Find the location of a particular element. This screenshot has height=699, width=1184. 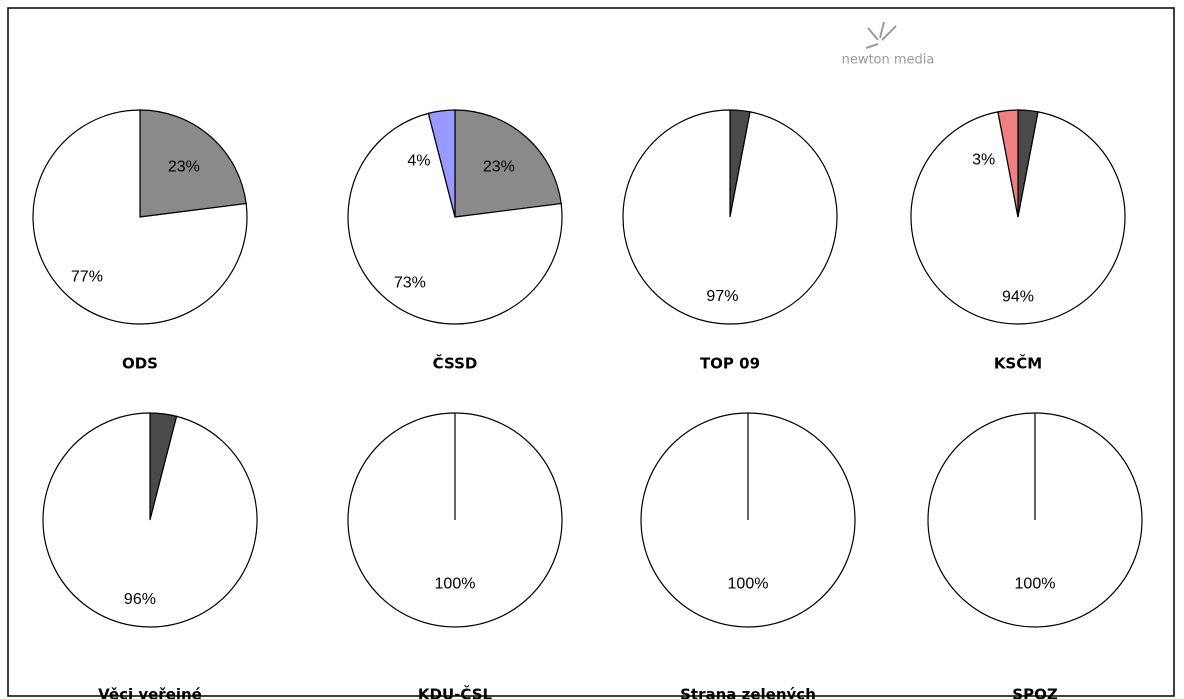

data-label: 97% is located at coordinates (722, 296).